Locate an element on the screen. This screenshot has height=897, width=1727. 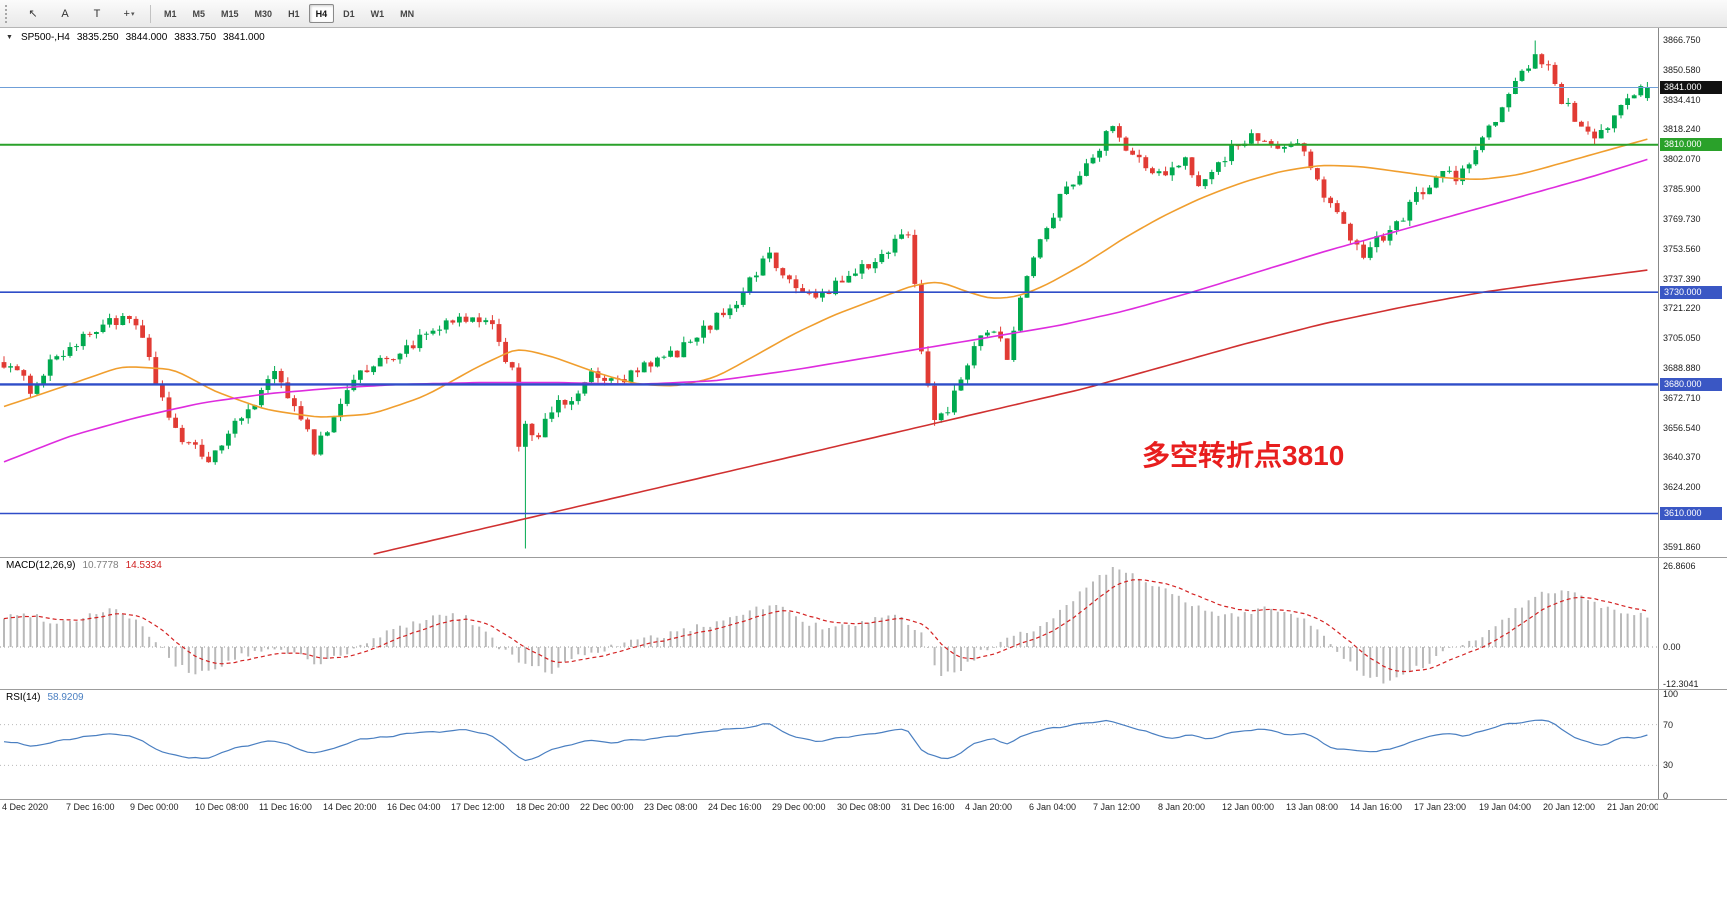
timeframe-button-w1: W1 is located at coordinates (377, 13).